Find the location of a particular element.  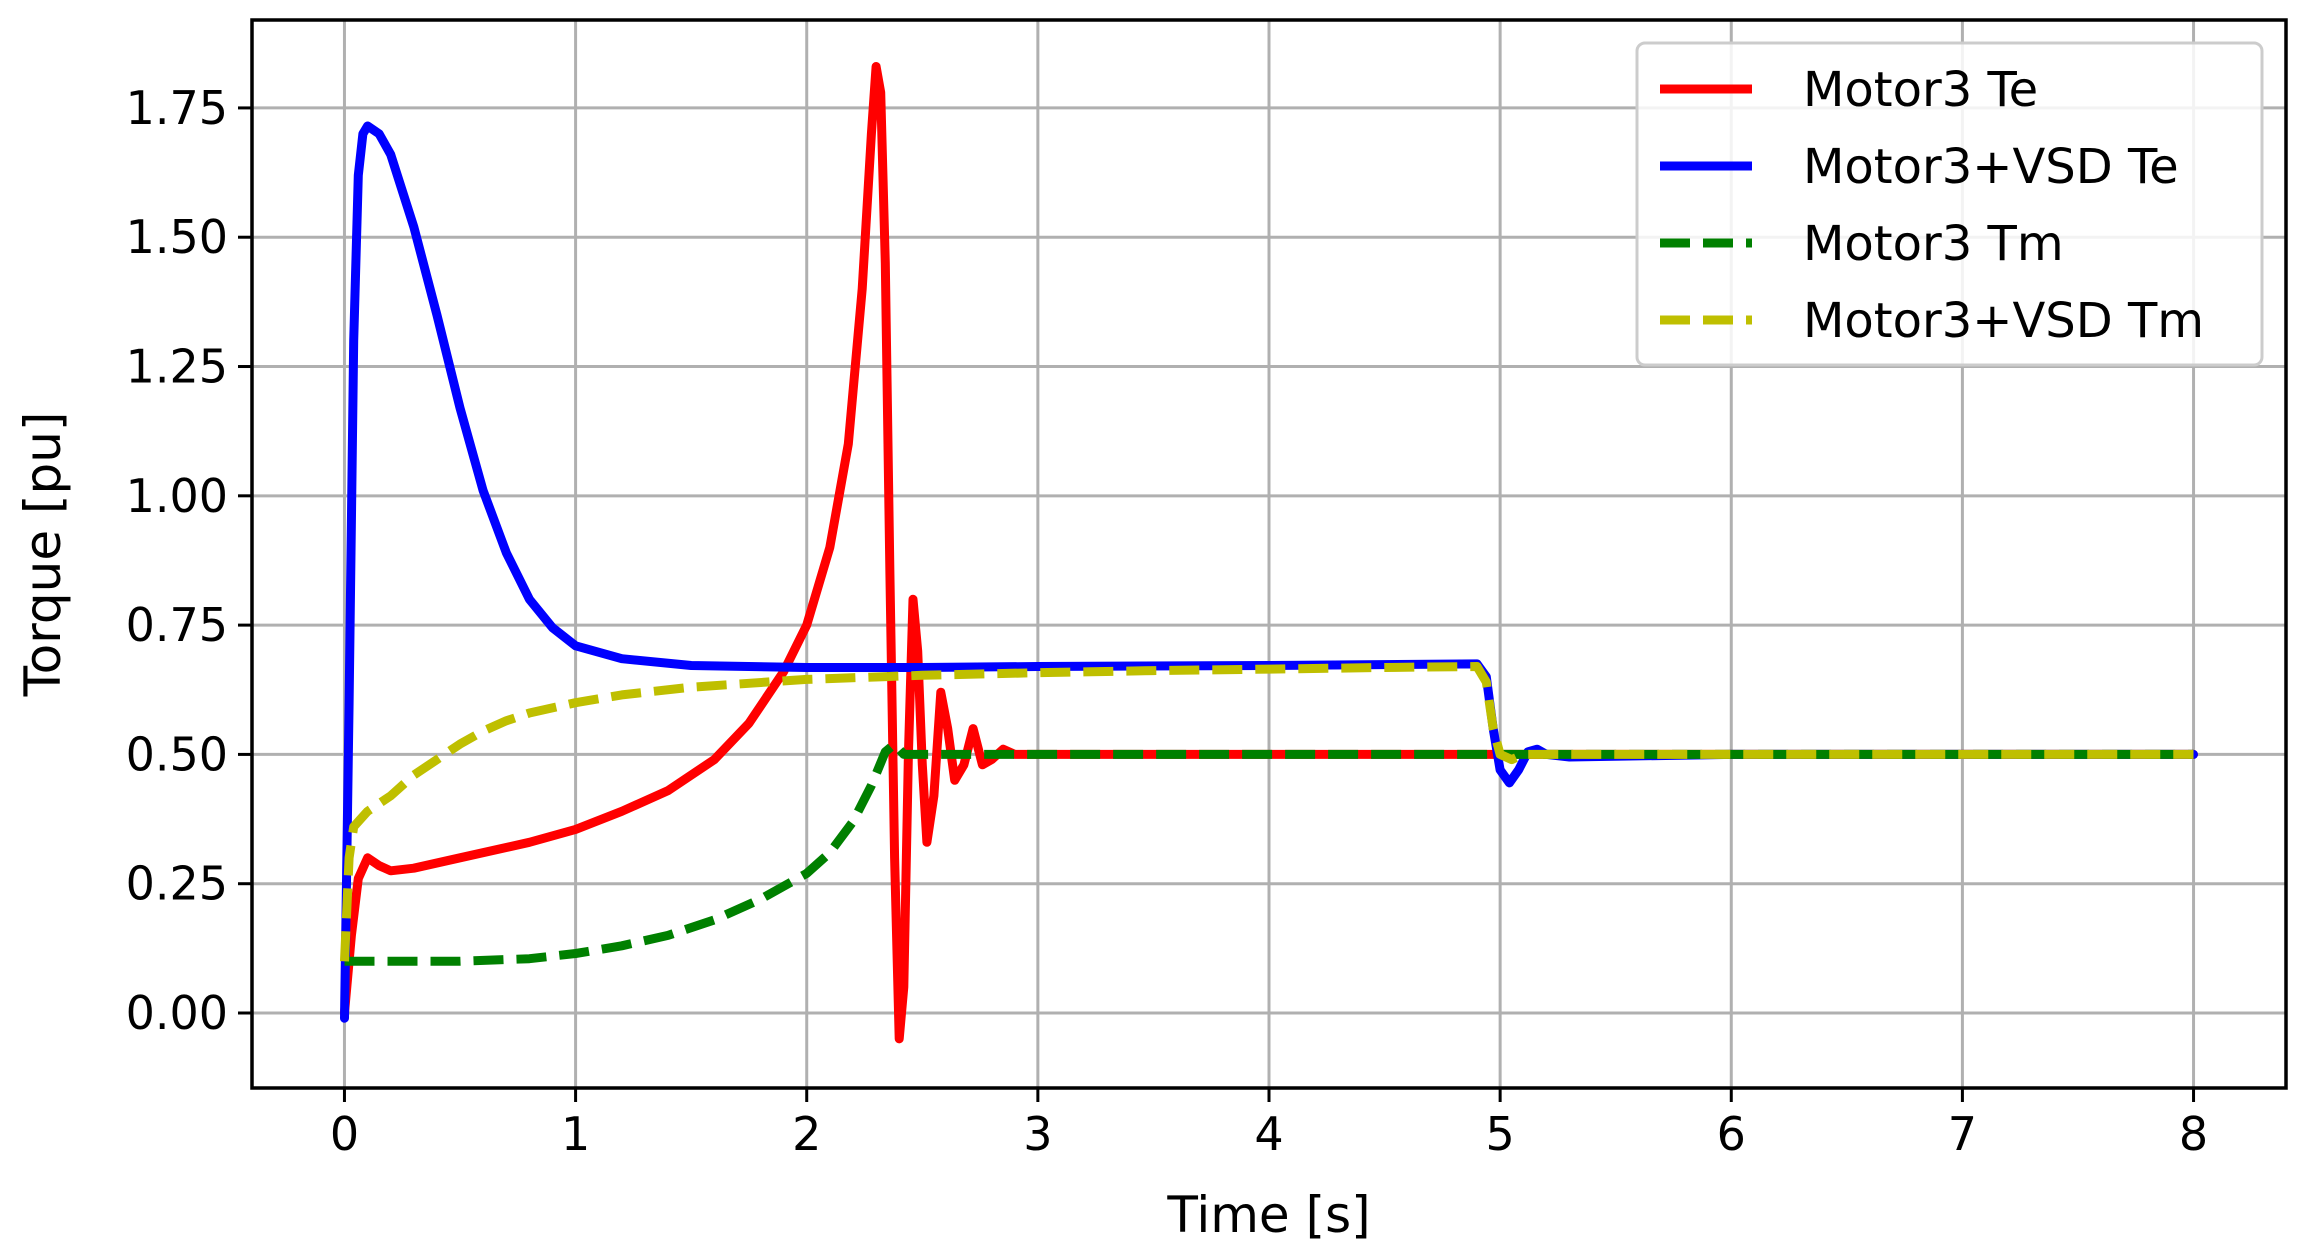

y-tick-label: 1.75 is located at coordinates (177, 108).